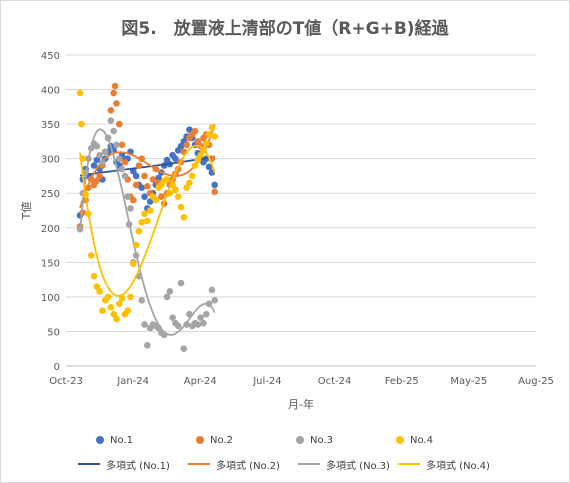 Image resolution: width=570 pixels, height=483 pixels. Describe the element at coordinates (200, 381) in the screenshot. I see `x-tick-label: Apr-24` at that location.